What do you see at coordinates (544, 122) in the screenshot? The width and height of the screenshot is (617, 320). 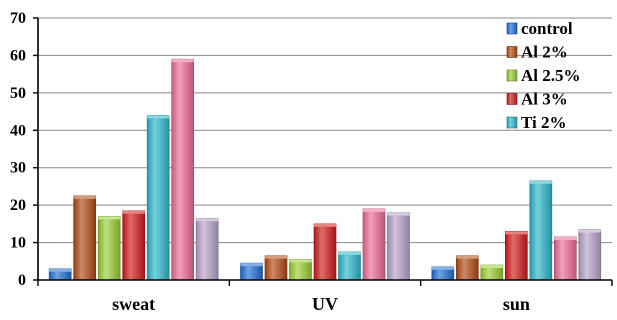 I see `legend-label: Ti 2%` at bounding box center [544, 122].